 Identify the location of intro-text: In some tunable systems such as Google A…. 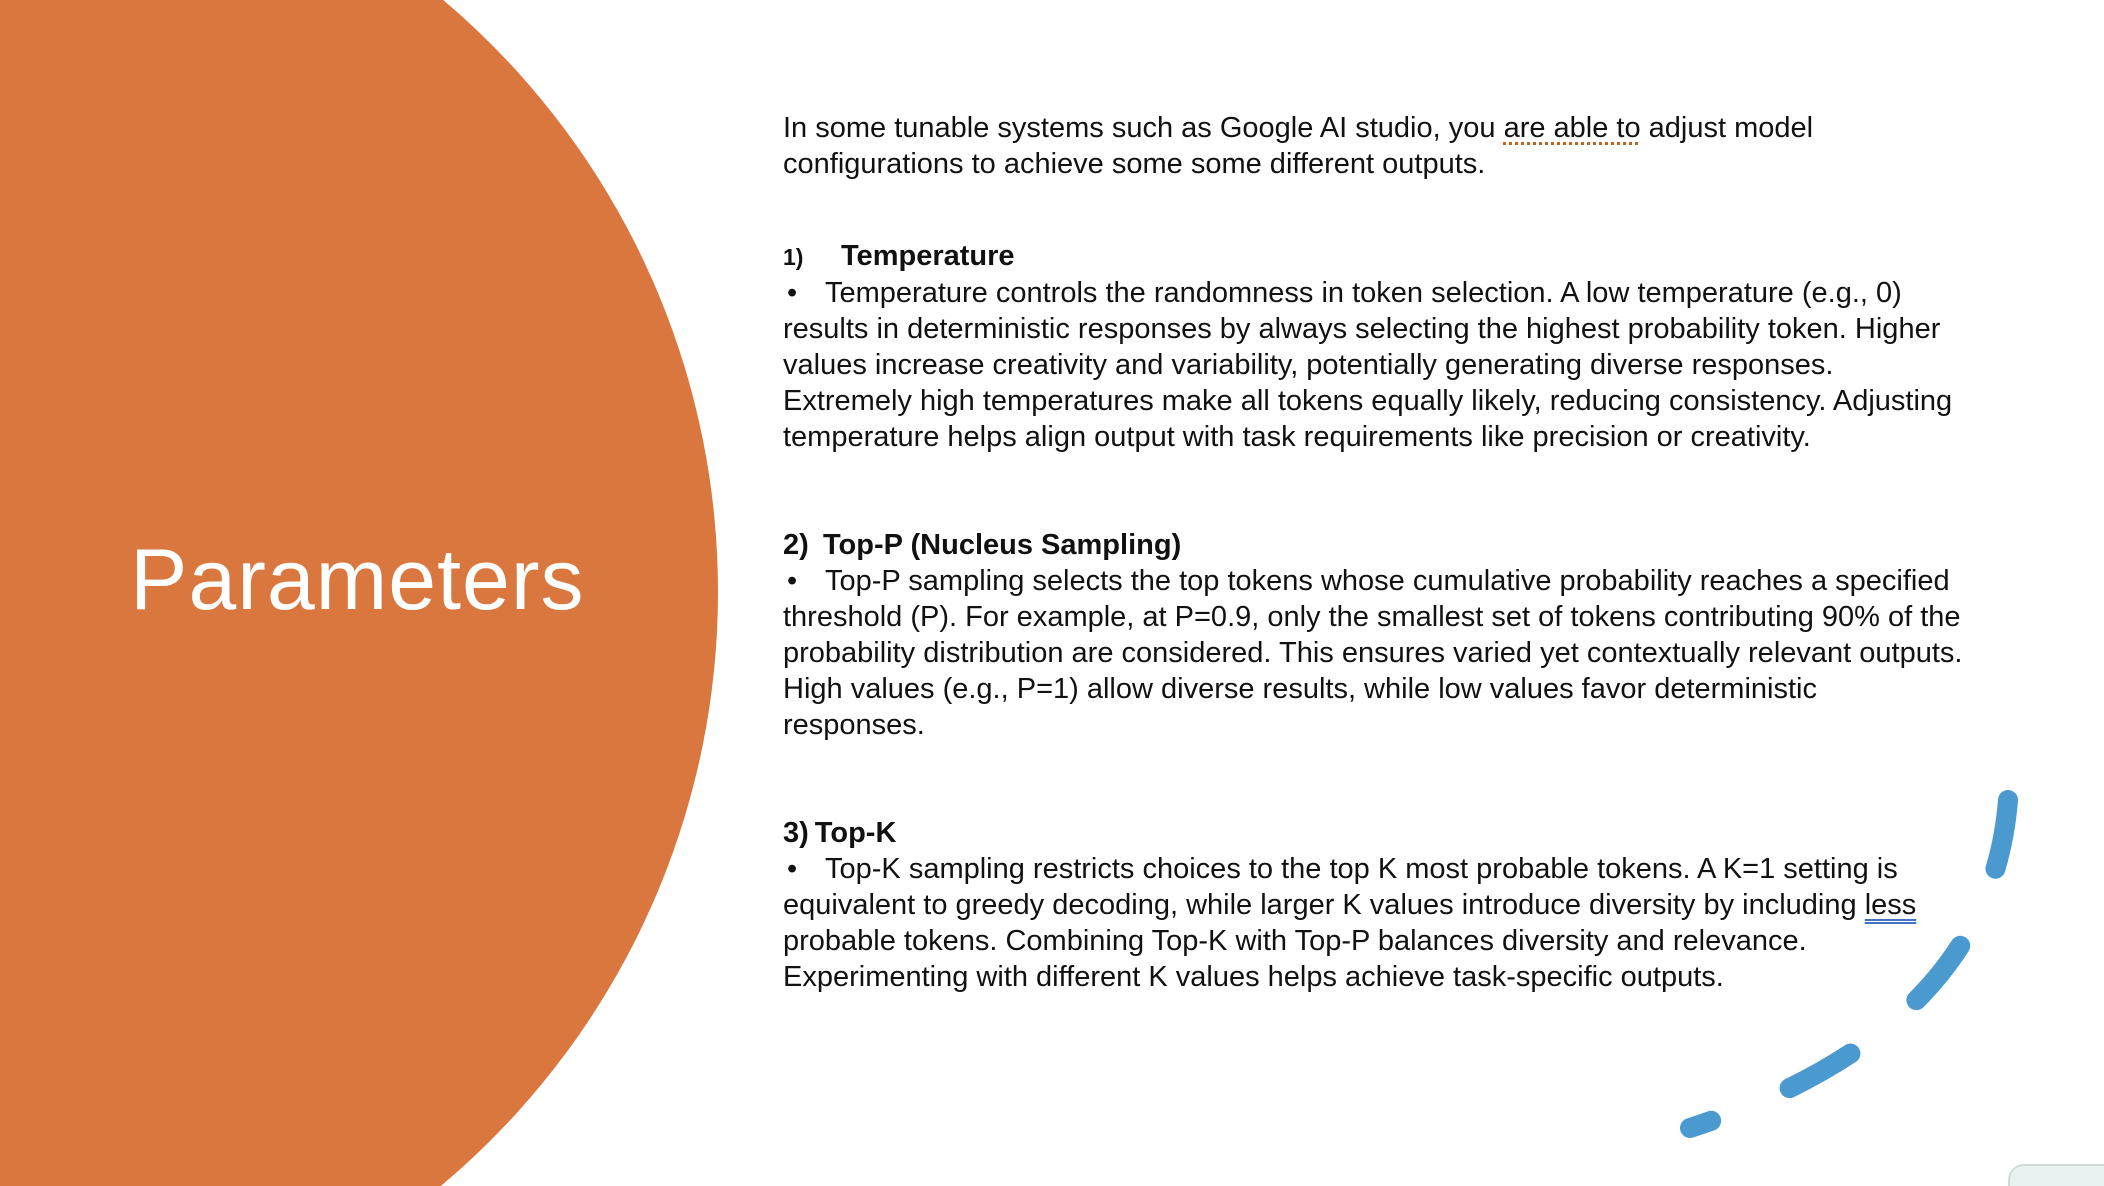
(1143, 128).